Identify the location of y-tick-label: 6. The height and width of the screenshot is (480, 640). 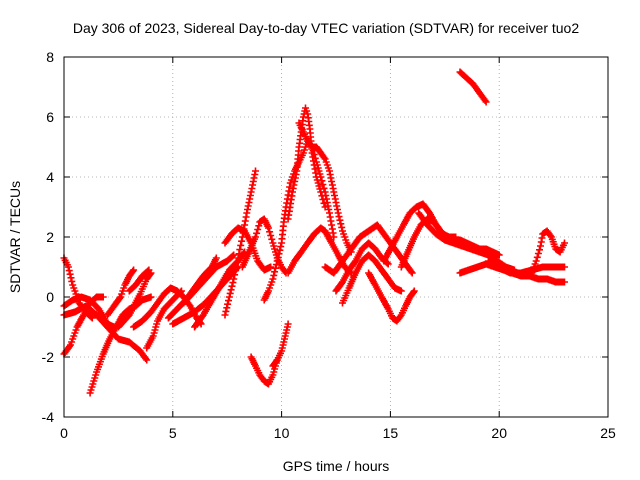
(50, 117).